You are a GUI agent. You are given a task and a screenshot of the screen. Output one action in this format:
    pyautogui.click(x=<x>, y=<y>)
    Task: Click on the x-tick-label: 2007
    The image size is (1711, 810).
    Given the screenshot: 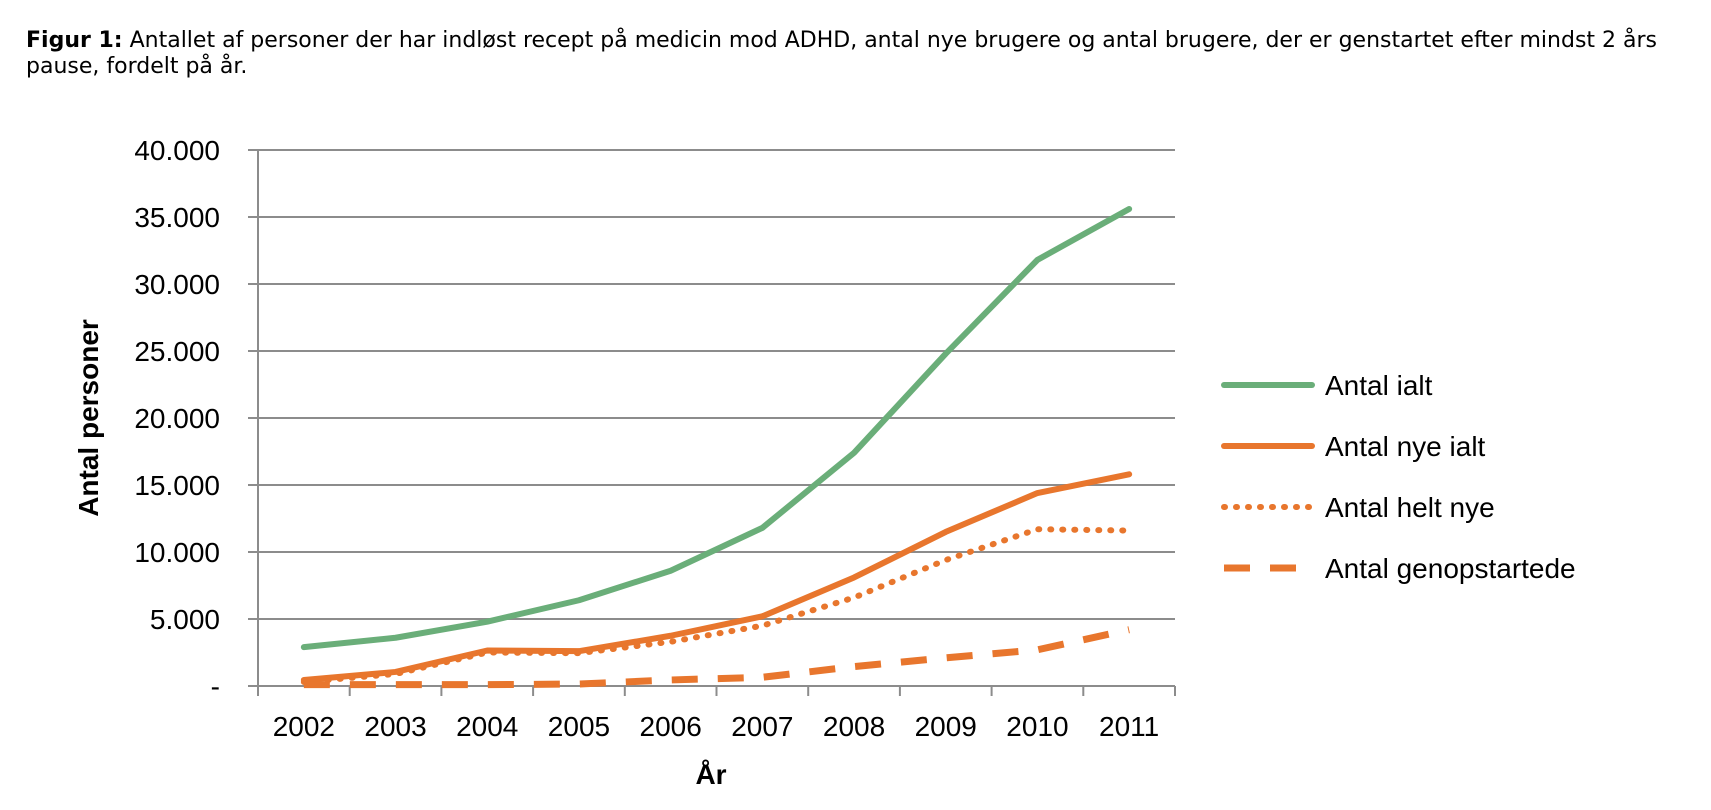 What is the action you would take?
    pyautogui.click(x=762, y=726)
    